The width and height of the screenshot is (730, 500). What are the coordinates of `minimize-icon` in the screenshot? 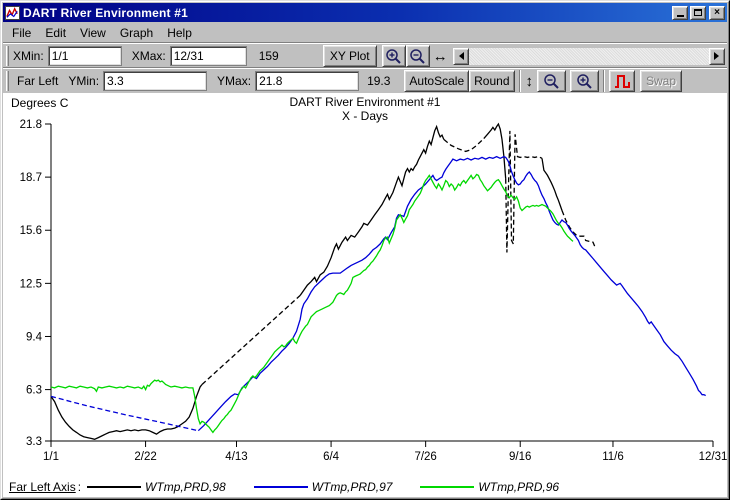 It's located at (680, 16).